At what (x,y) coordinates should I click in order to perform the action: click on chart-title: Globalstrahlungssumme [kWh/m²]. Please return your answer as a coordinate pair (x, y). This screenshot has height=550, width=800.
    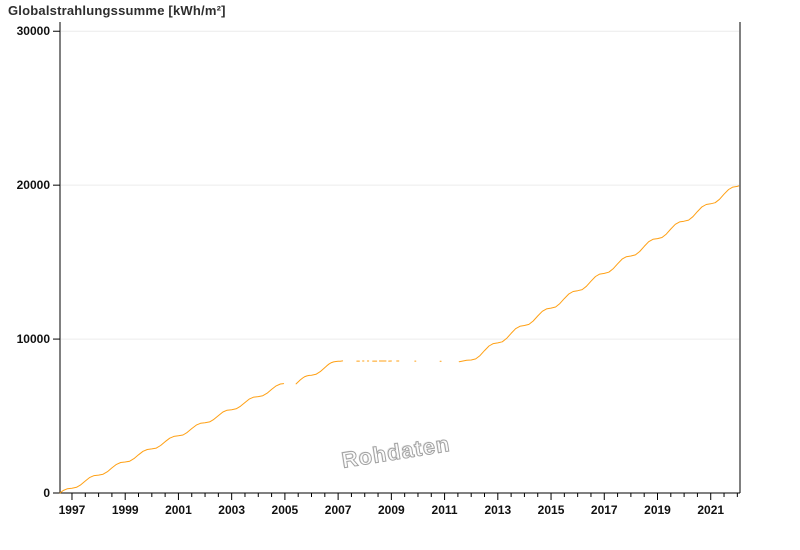
    Looking at the image, I should click on (117, 10).